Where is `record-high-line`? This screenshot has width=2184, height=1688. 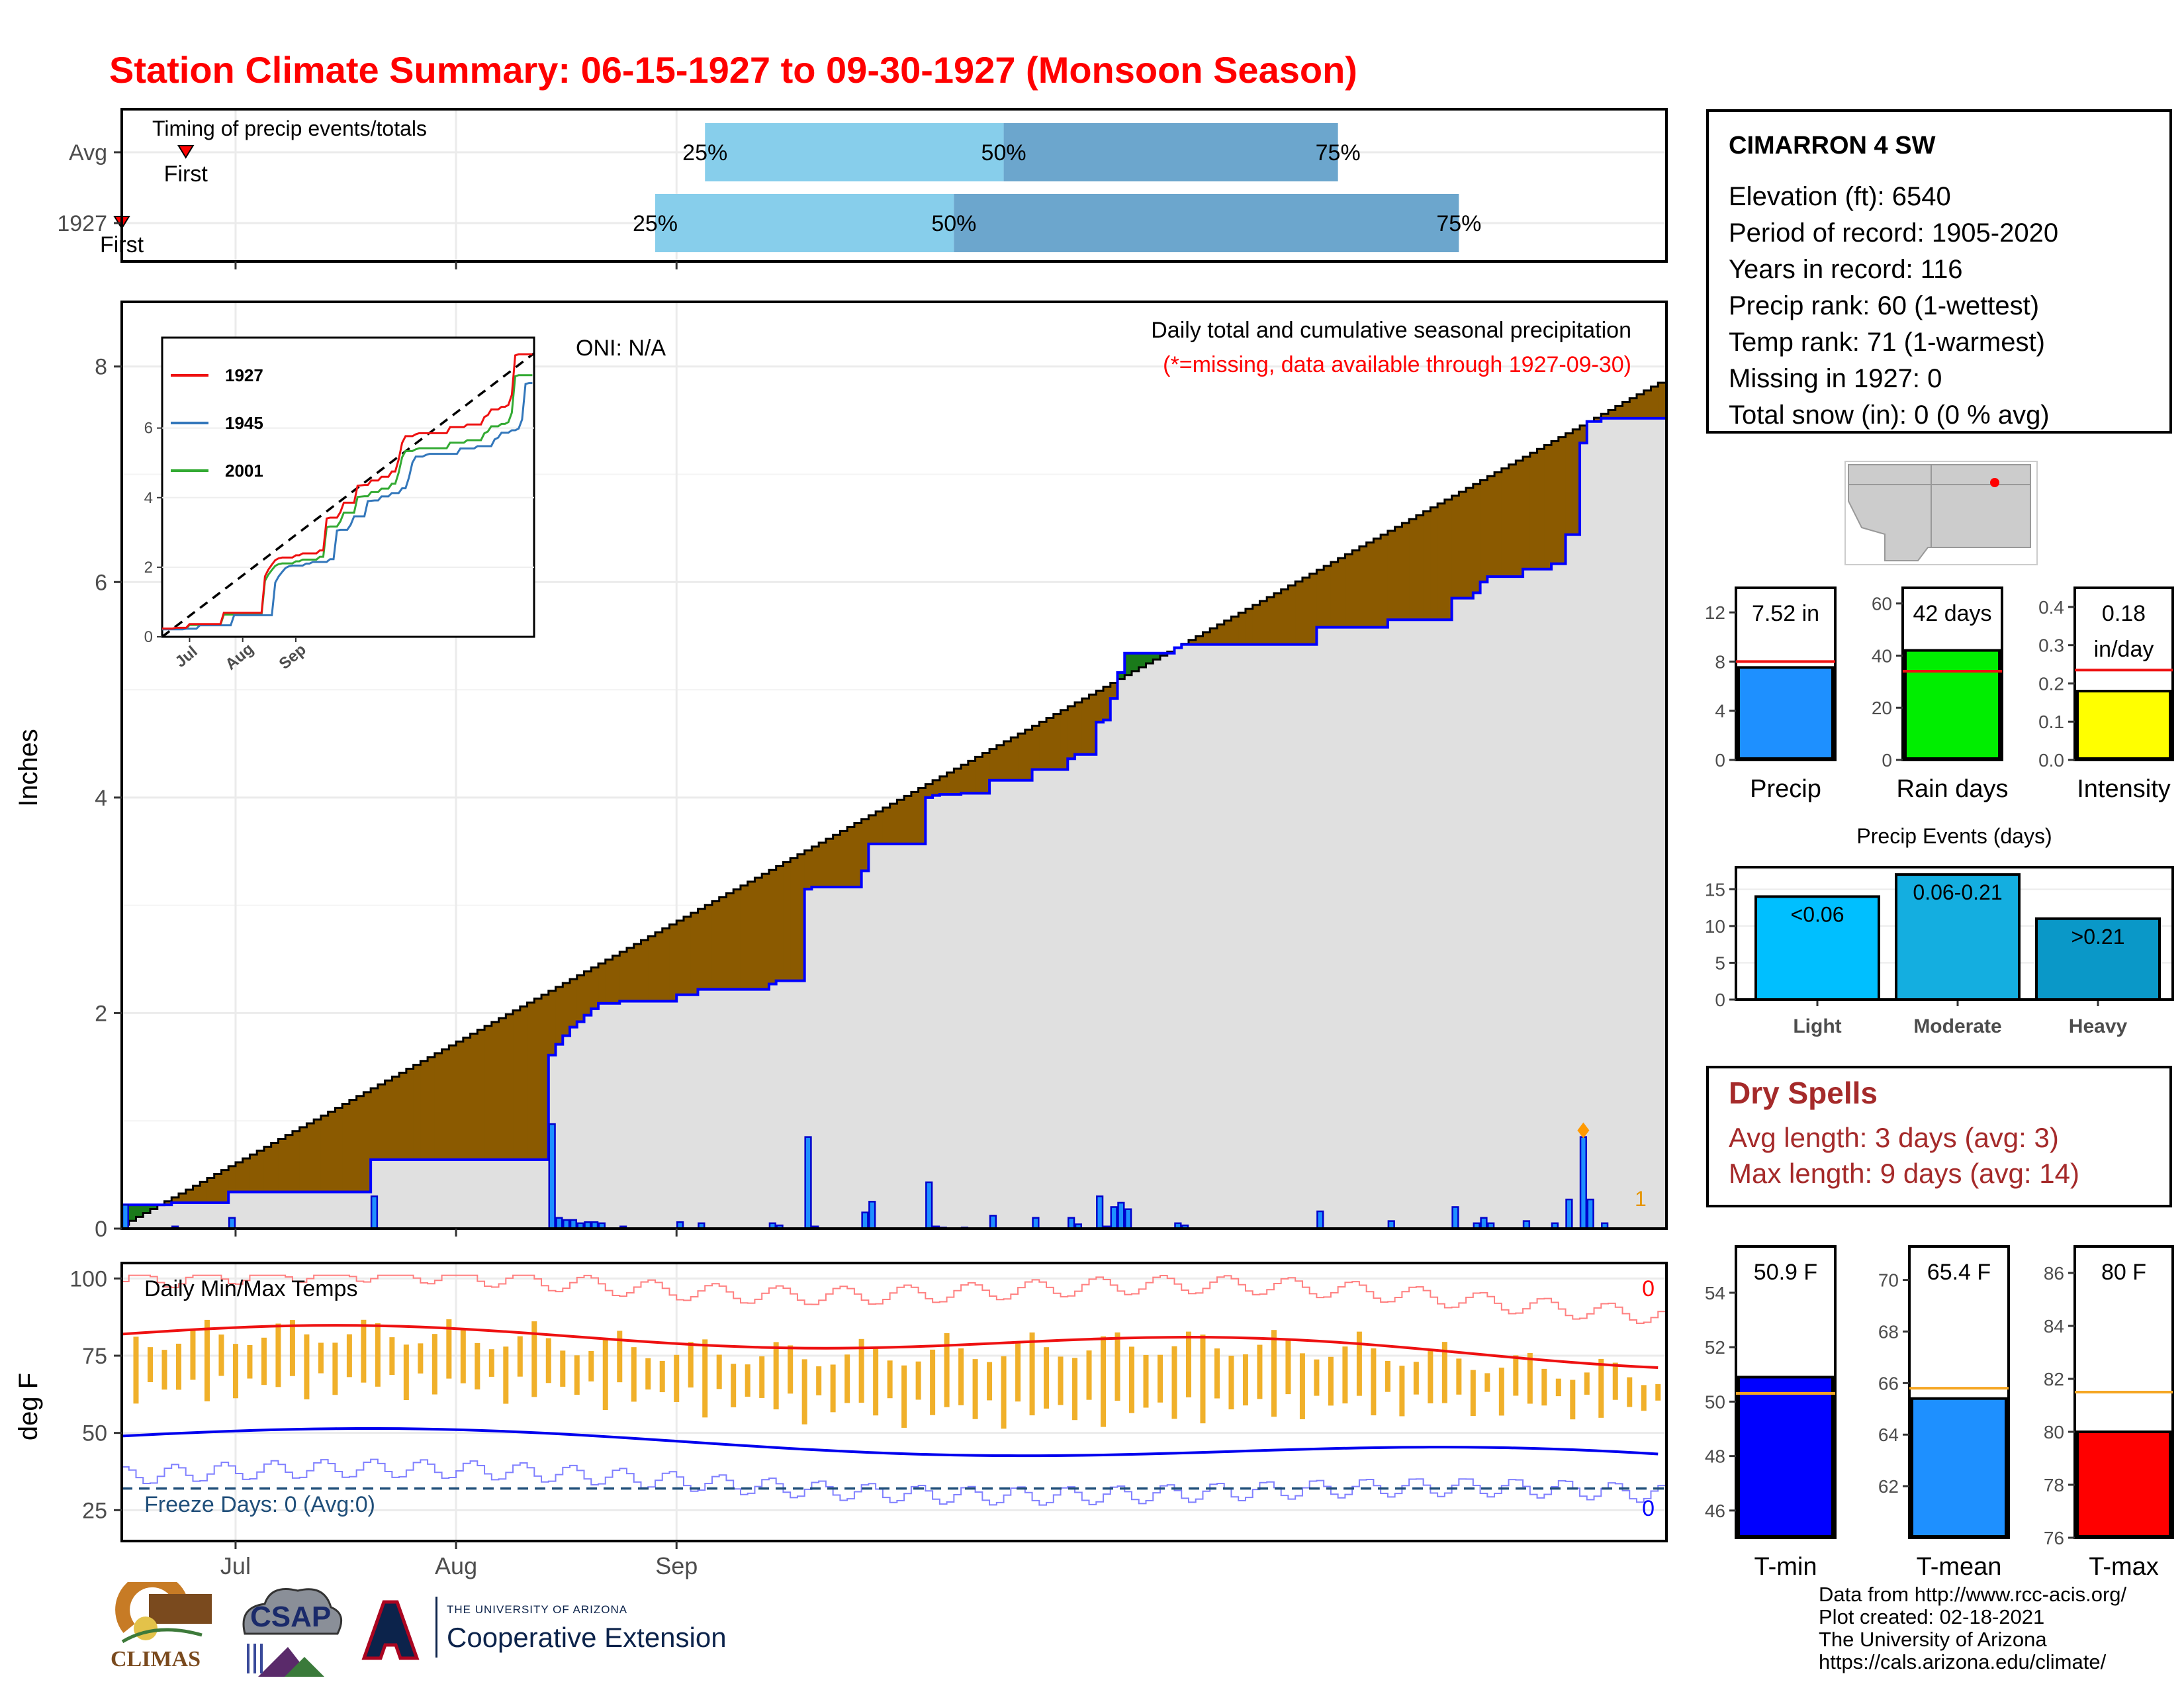
record-high-line is located at coordinates (893, 1299).